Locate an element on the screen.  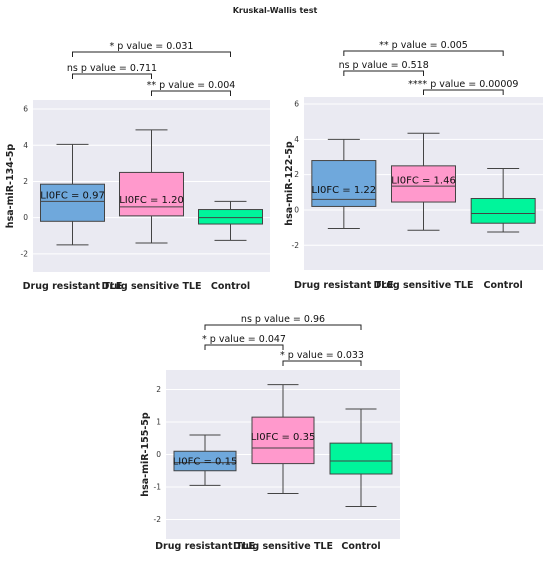
l2fc-label: LI0FC = 1.20 is located at coordinates (151, 200).